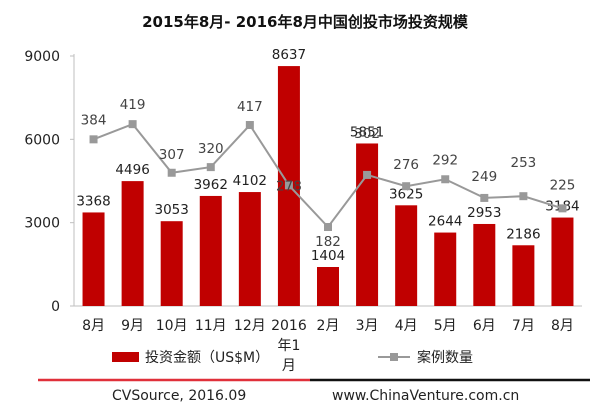 The width and height of the screenshot is (610, 411). What do you see at coordinates (172, 326) in the screenshot?
I see `x-tick-label: 10月` at bounding box center [172, 326].